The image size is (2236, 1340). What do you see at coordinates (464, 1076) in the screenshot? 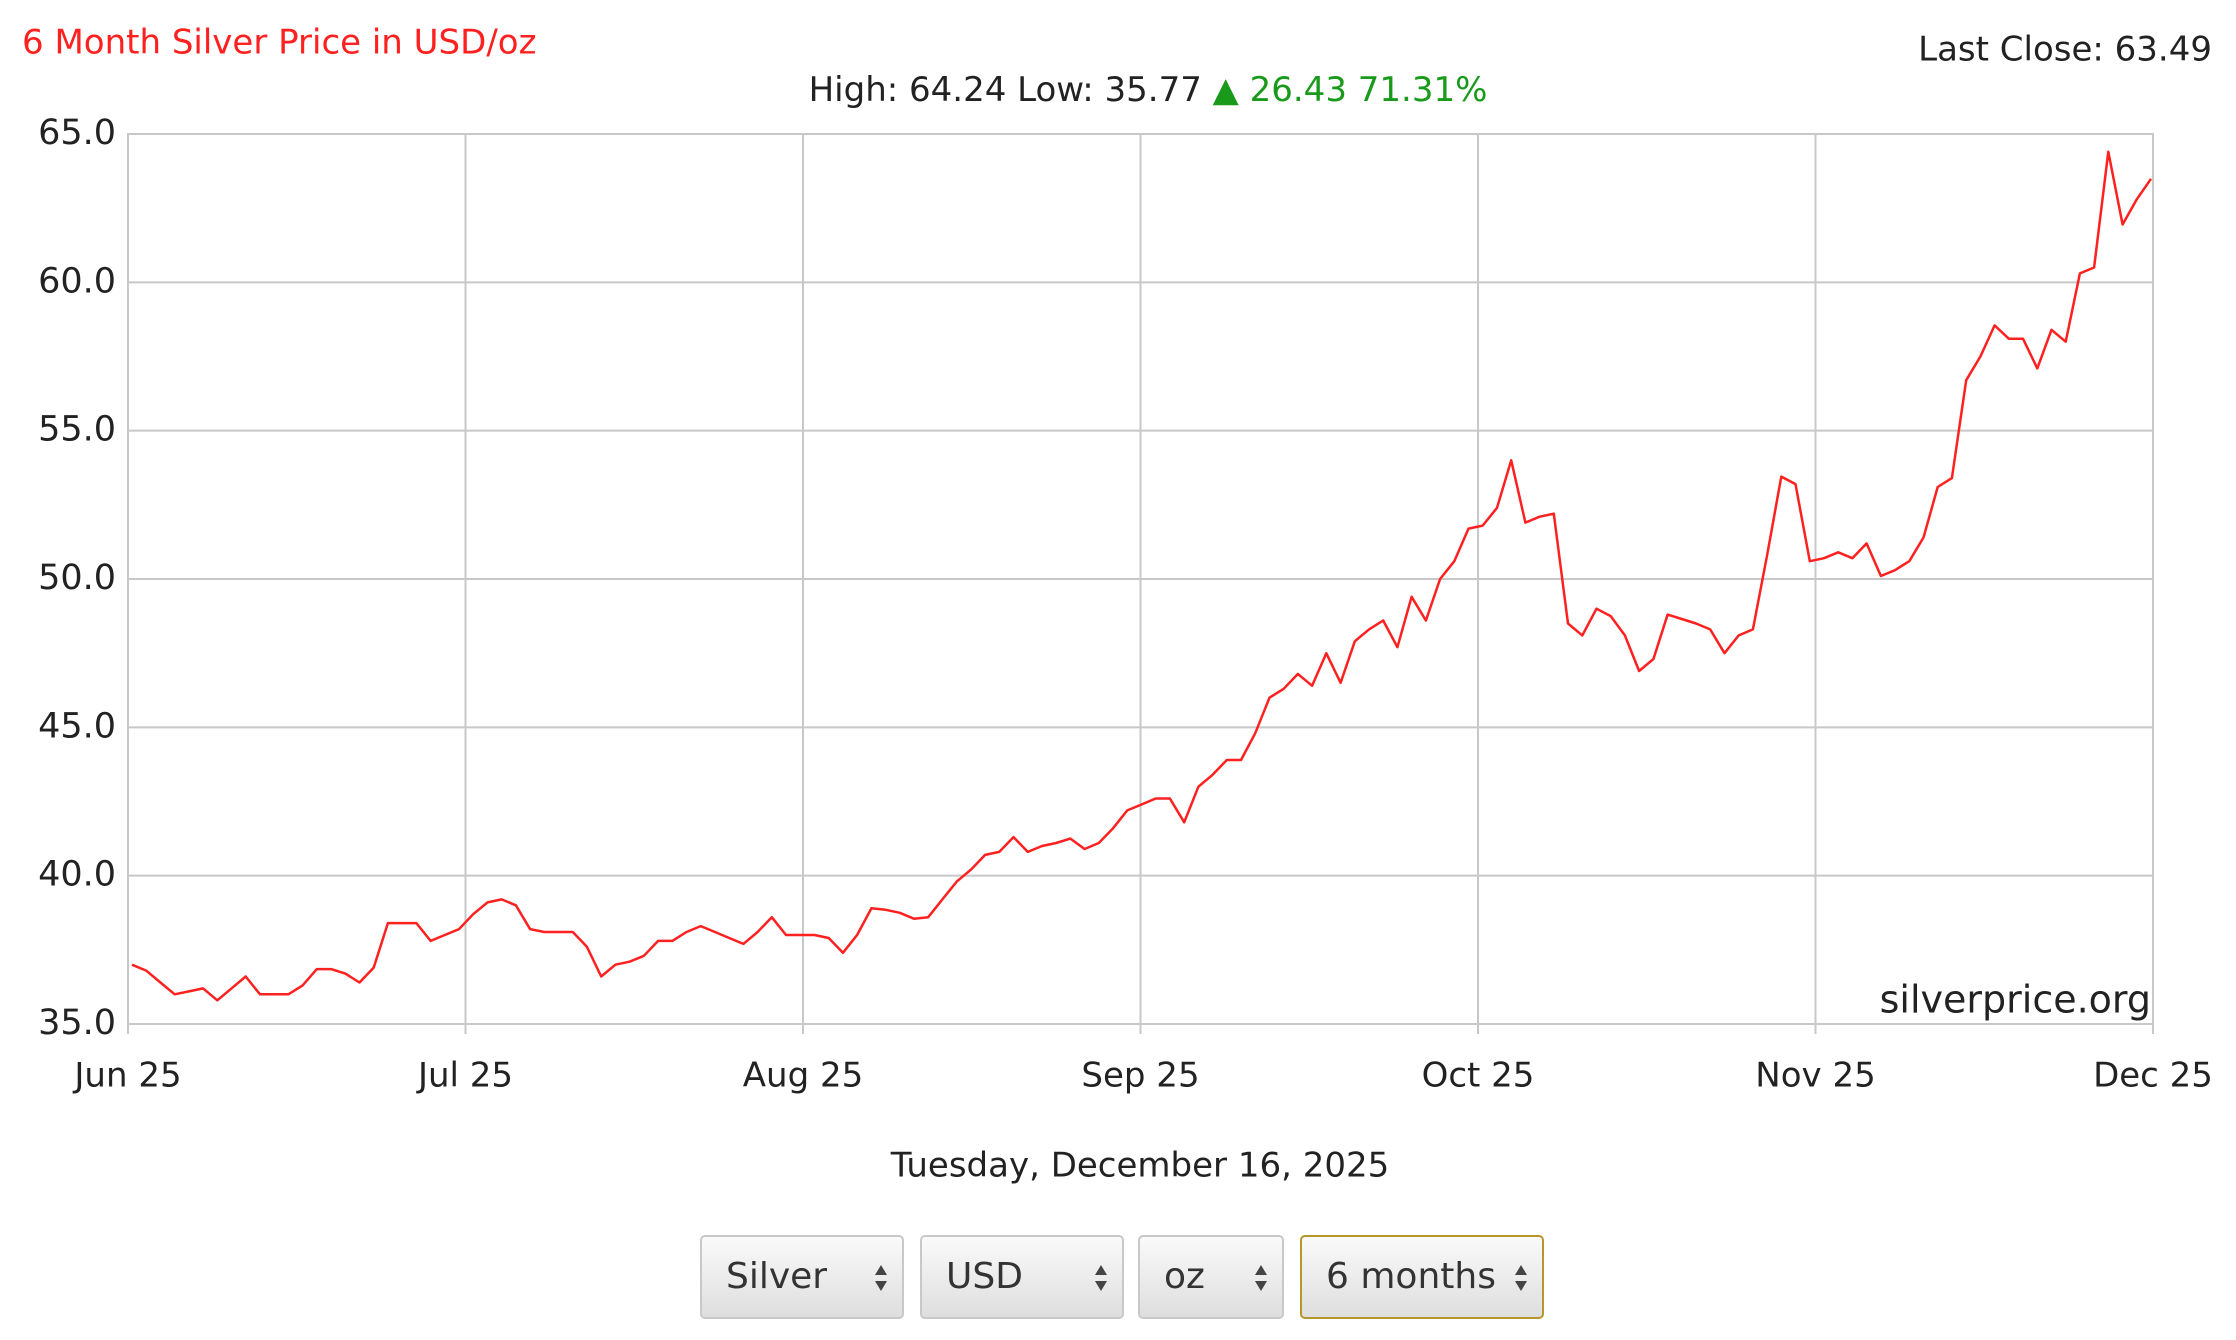
I see `x-tick-label: Jul 25` at bounding box center [464, 1076].